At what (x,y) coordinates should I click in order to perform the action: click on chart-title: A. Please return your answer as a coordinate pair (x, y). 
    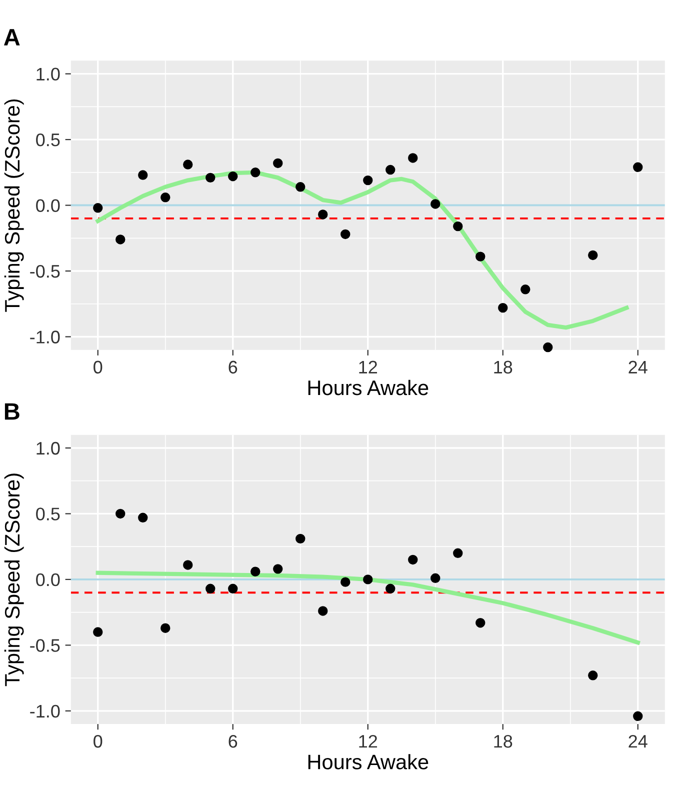
    Looking at the image, I should click on (12, 37).